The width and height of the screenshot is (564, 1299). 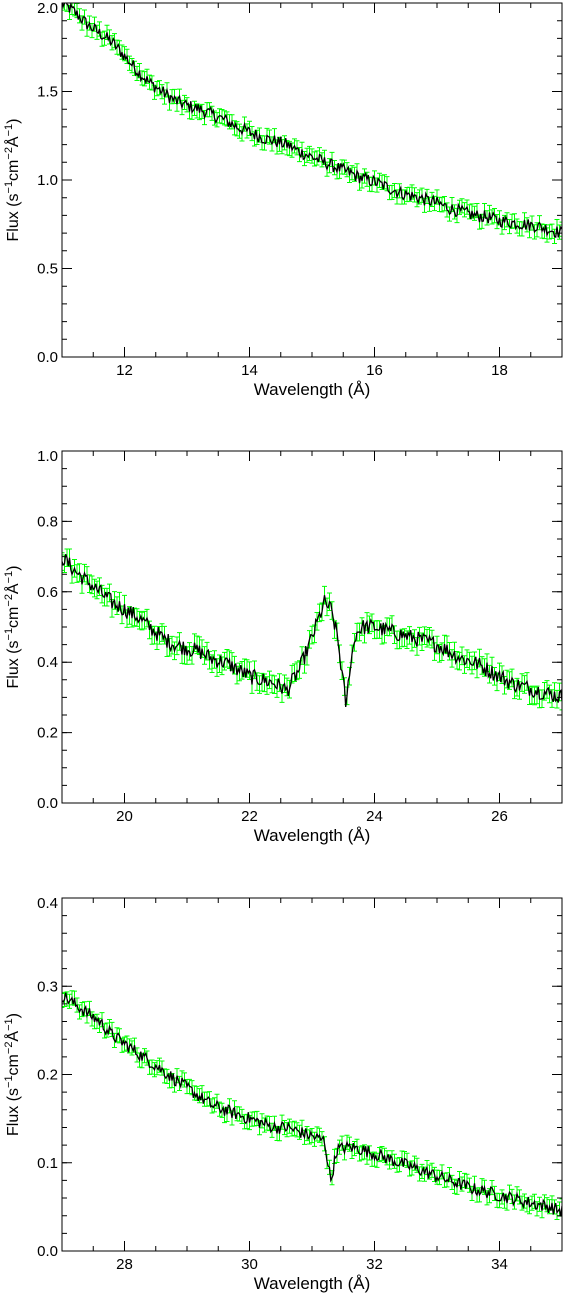 What do you see at coordinates (47, 92) in the screenshot?
I see `y-tick-label: 1.5` at bounding box center [47, 92].